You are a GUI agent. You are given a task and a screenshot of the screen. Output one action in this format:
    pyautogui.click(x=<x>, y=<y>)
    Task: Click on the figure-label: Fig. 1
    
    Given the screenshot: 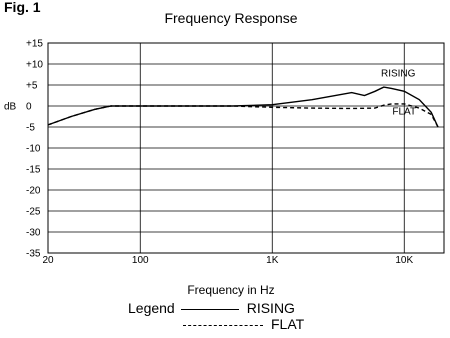 What is the action you would take?
    pyautogui.click(x=22, y=7)
    